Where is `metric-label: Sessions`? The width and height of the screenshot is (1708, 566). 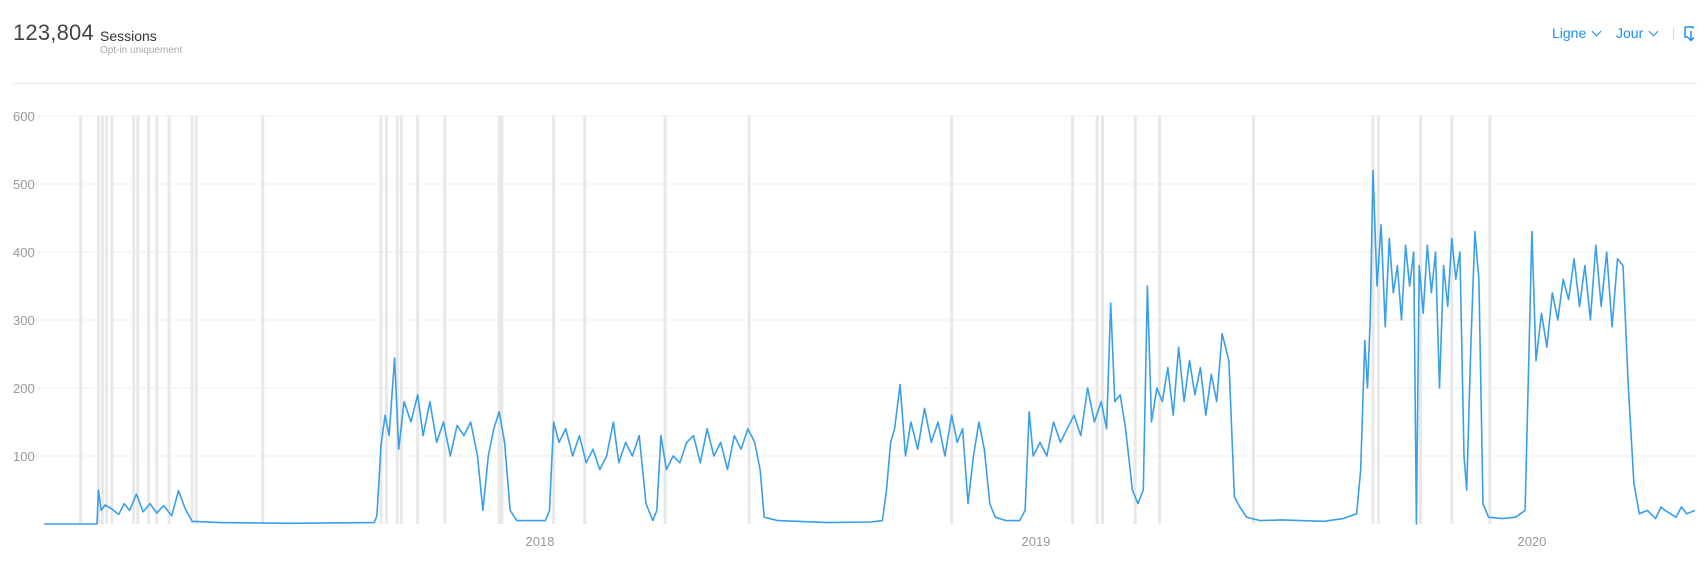
metric-label: Sessions is located at coordinates (128, 36).